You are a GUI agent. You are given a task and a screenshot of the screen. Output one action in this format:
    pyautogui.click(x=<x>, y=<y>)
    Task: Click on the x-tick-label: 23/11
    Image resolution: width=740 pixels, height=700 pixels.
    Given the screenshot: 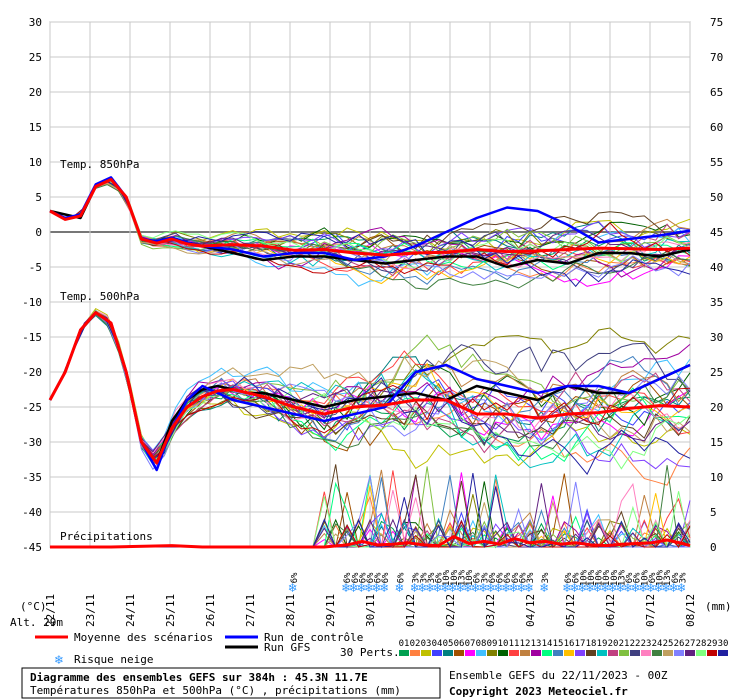 What is the action you would take?
    pyautogui.click(x=90, y=610)
    